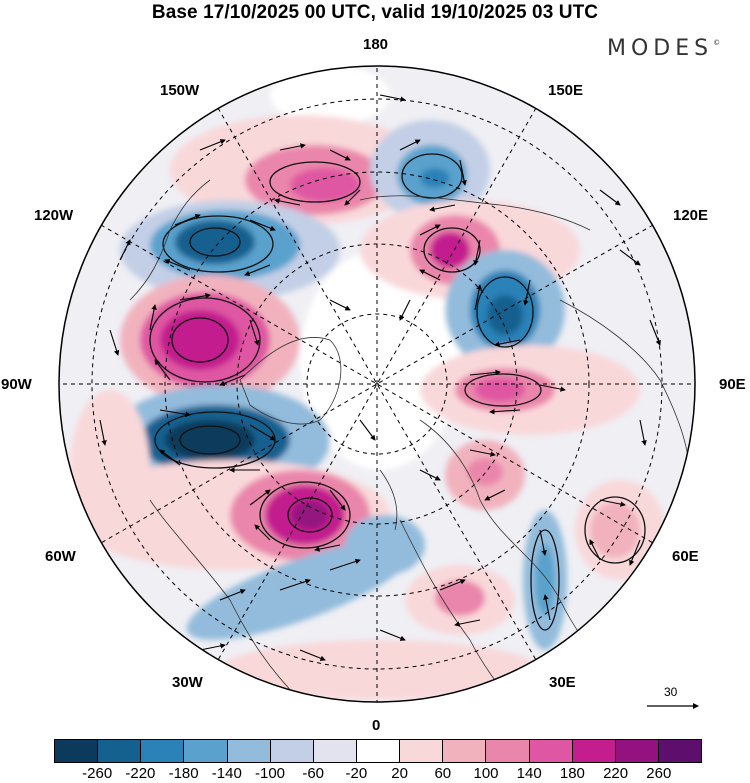 The width and height of the screenshot is (750, 783). I want to click on label-150w: 150W, so click(180, 90).